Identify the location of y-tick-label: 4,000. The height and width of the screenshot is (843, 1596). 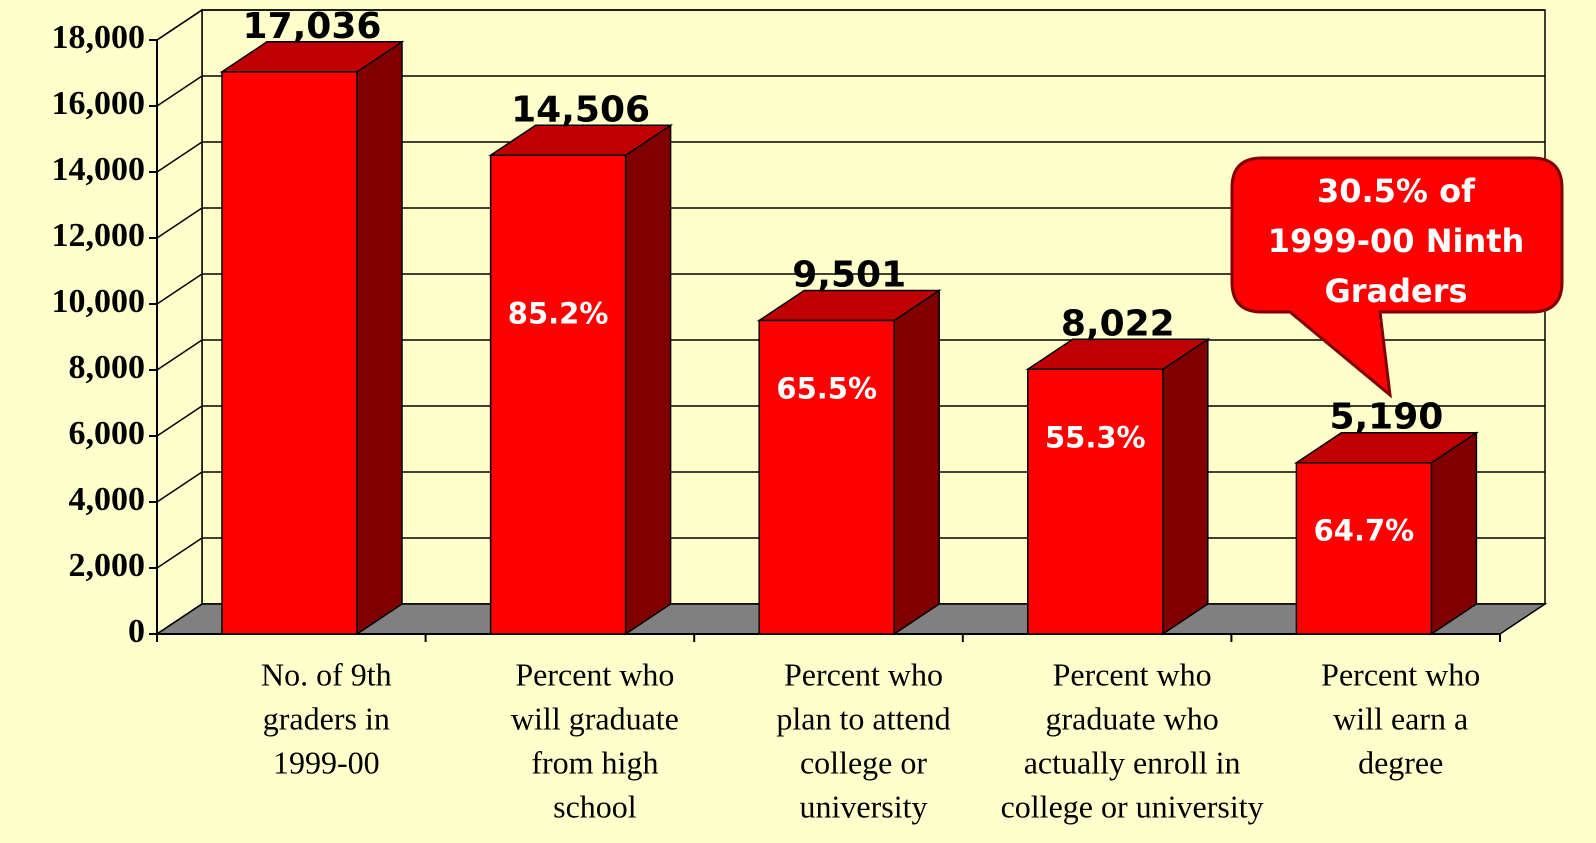
(107, 499).